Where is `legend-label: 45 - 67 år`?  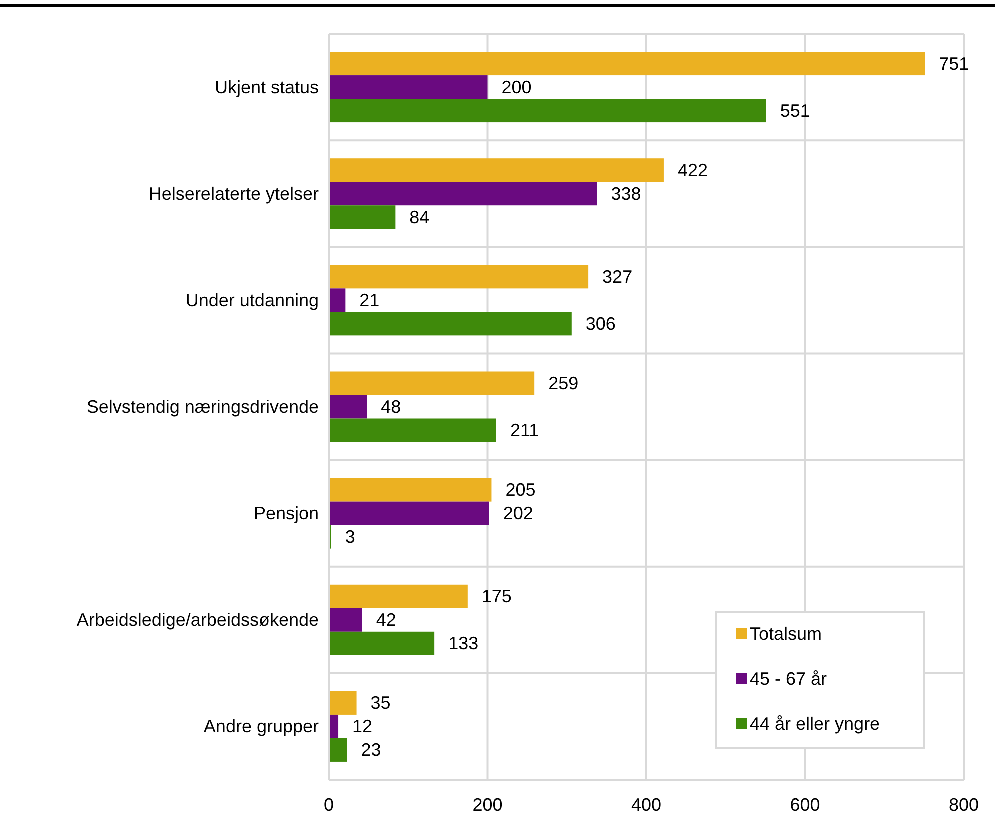
legend-label: 45 - 67 år is located at coordinates (789, 679).